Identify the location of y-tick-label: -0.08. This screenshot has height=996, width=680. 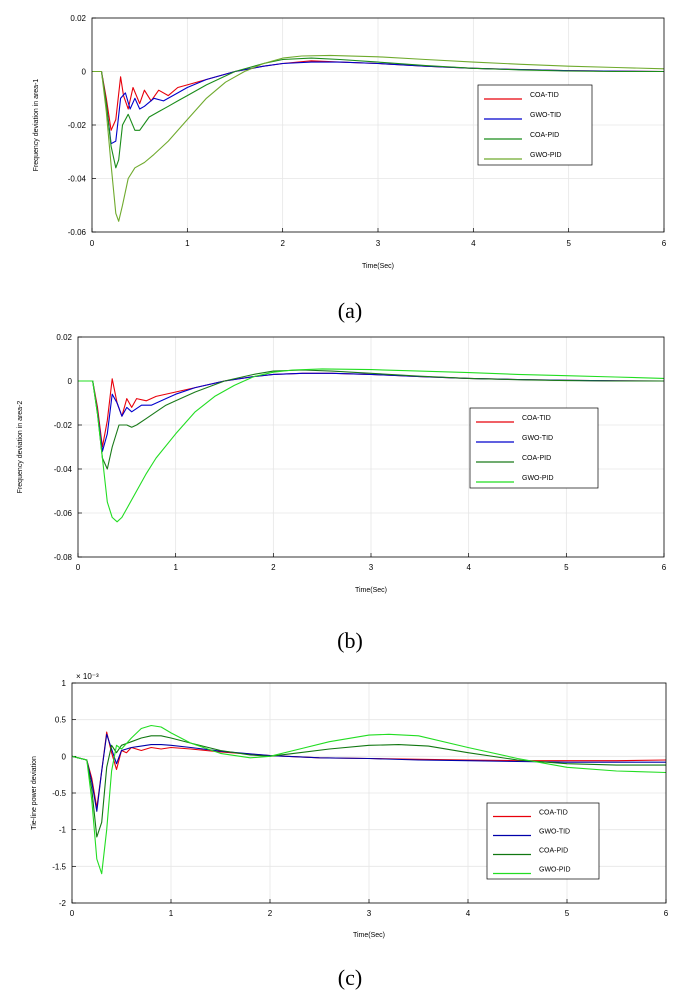
(63, 557).